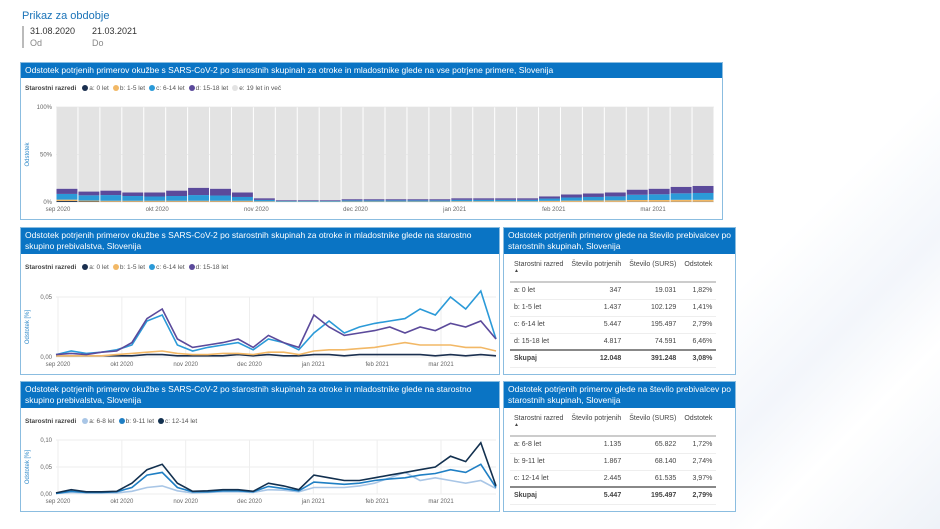 This screenshot has width=940, height=529. Describe the element at coordinates (212, 88) in the screenshot. I see `legend-label: d: 15-18 let` at that location.